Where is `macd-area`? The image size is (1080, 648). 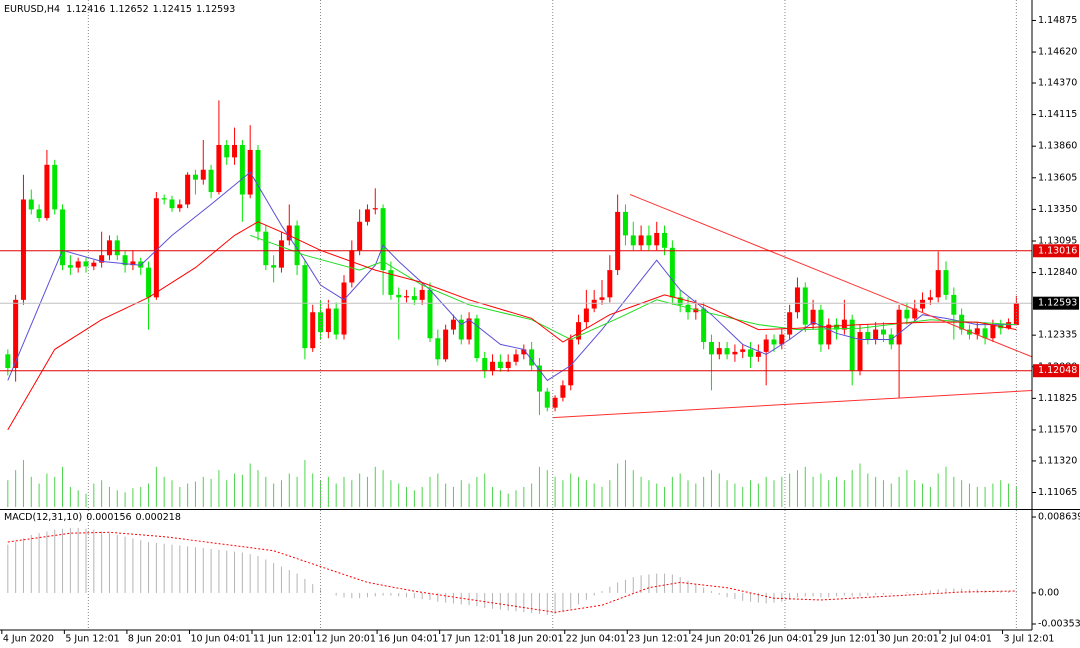
macd-area is located at coordinates (512, 571).